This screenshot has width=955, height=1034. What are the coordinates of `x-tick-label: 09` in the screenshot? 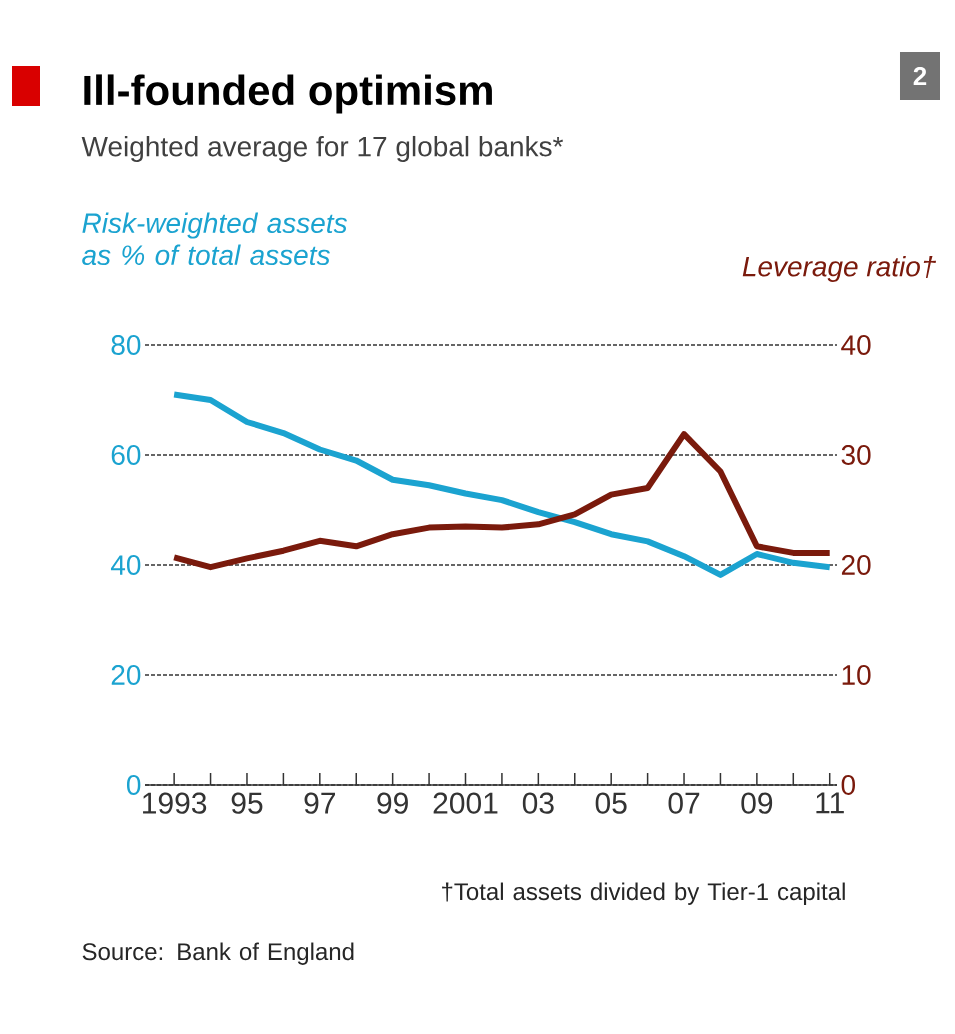 It's located at (757, 803).